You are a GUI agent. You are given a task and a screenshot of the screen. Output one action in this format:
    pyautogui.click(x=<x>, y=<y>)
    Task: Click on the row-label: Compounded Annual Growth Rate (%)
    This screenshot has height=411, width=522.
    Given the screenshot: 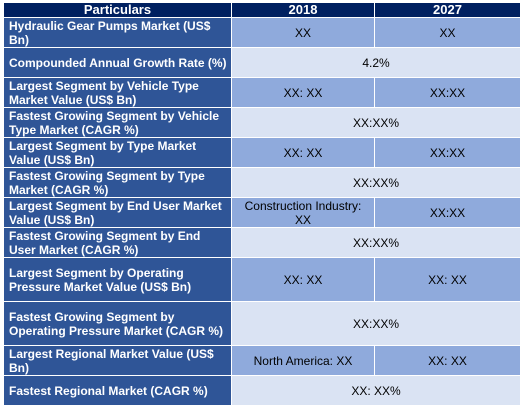 What is the action you would take?
    pyautogui.click(x=117, y=62)
    